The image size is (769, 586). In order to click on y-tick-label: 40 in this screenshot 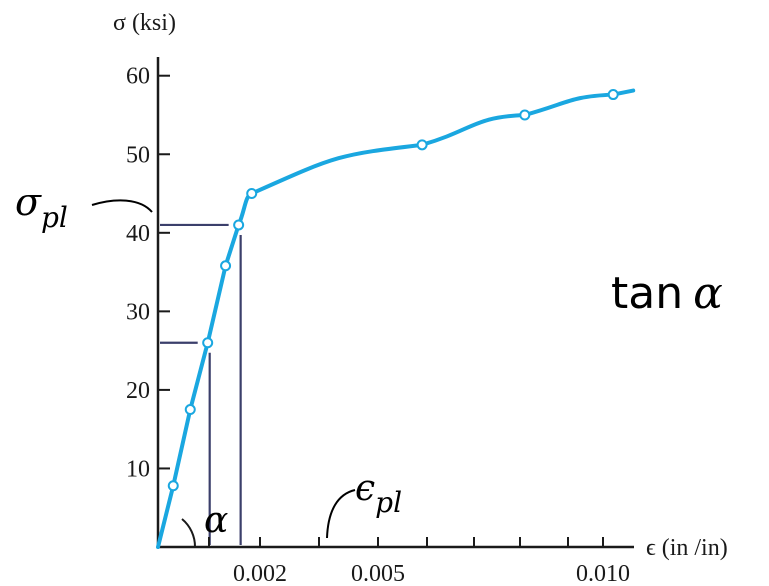, I will do `click(138, 234)`.